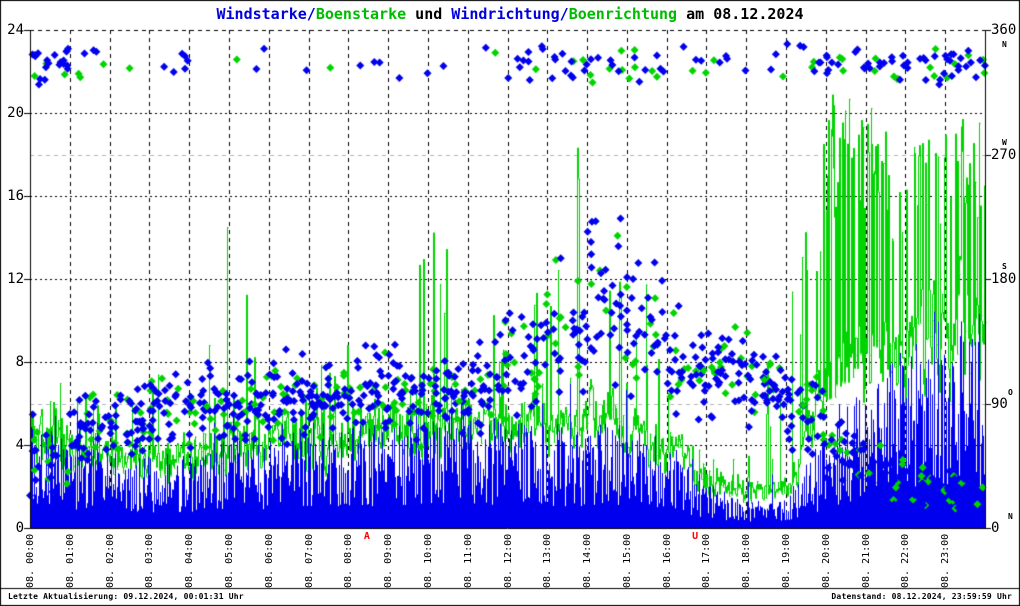 The width and height of the screenshot is (1020, 606). Describe the element at coordinates (349, 560) in the screenshot. I see `x-tick-label: 08. 08:00` at that location.